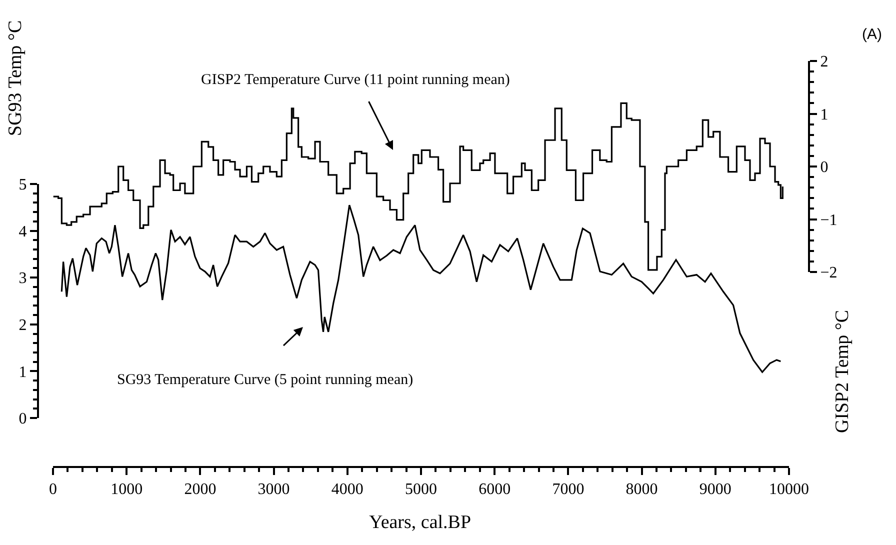  I want to click on x-tick-label: 10000, so click(789, 489).